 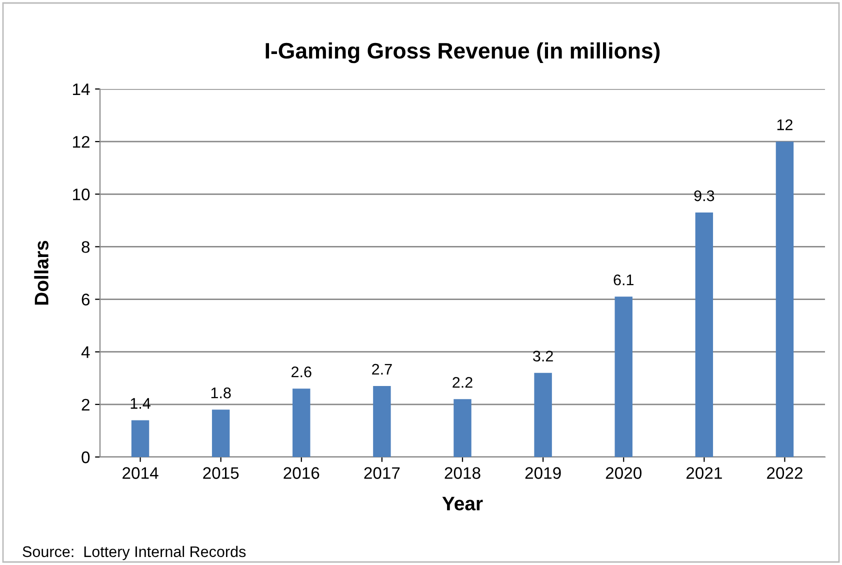 What do you see at coordinates (86, 404) in the screenshot?
I see `y-tick-label: 2` at bounding box center [86, 404].